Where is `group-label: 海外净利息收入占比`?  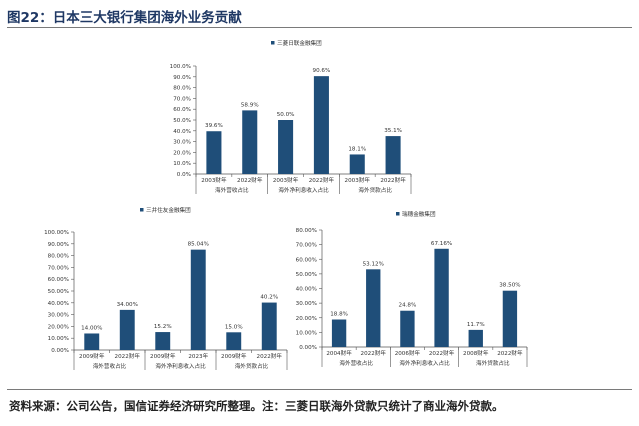
group-label: 海外净利息收入占比 is located at coordinates (424, 363).